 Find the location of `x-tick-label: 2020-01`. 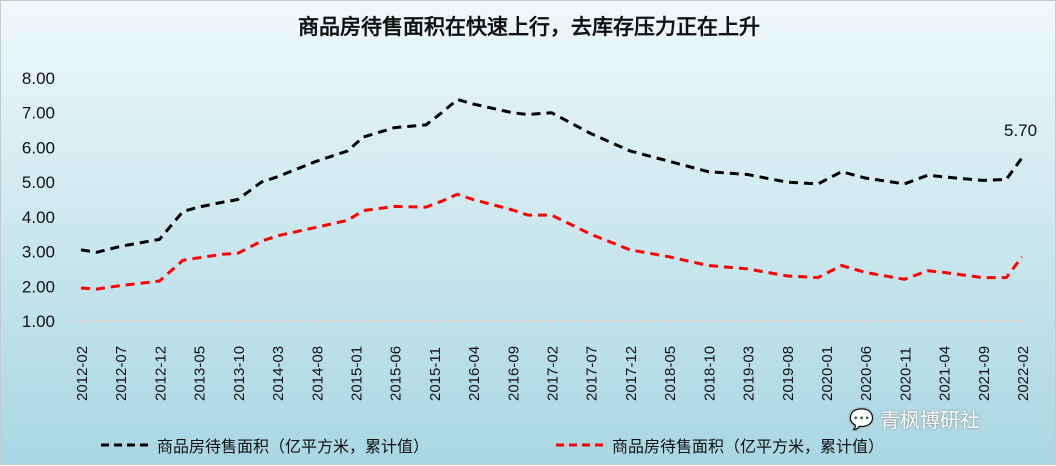

x-tick-label: 2020-01 is located at coordinates (827, 373).